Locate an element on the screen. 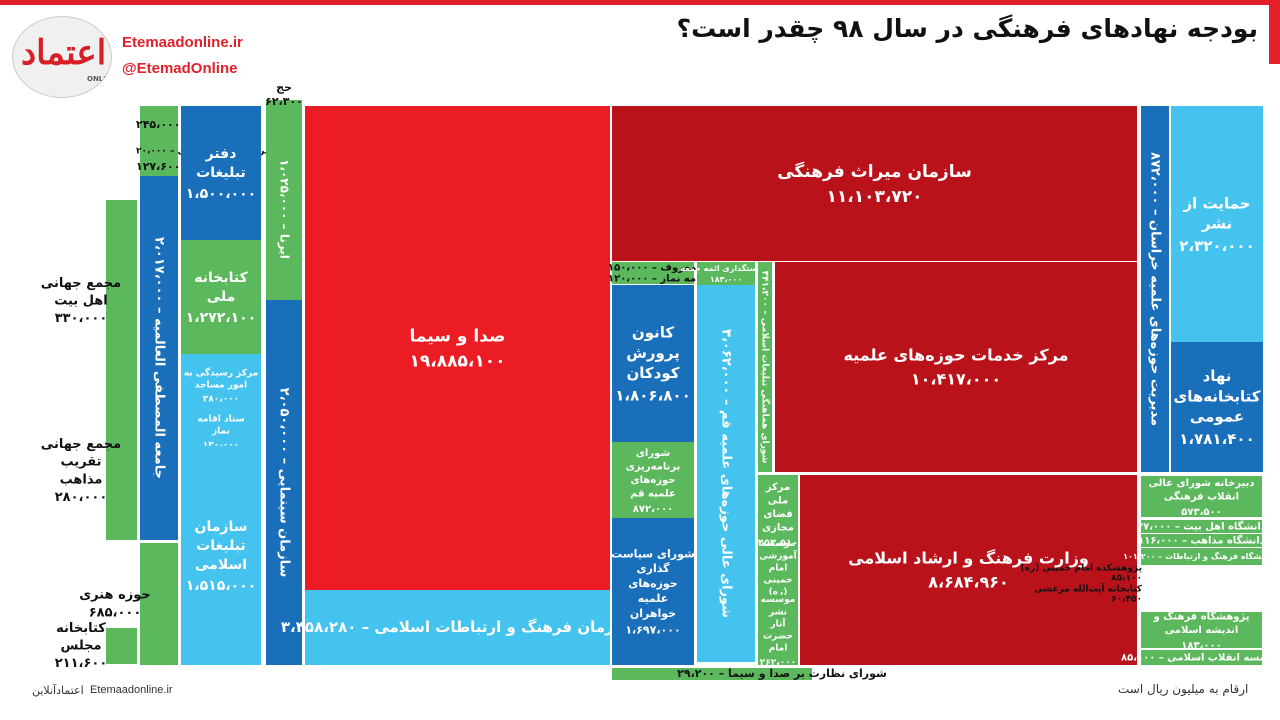  treemap-block-kanoon is located at coordinates (653, 363).